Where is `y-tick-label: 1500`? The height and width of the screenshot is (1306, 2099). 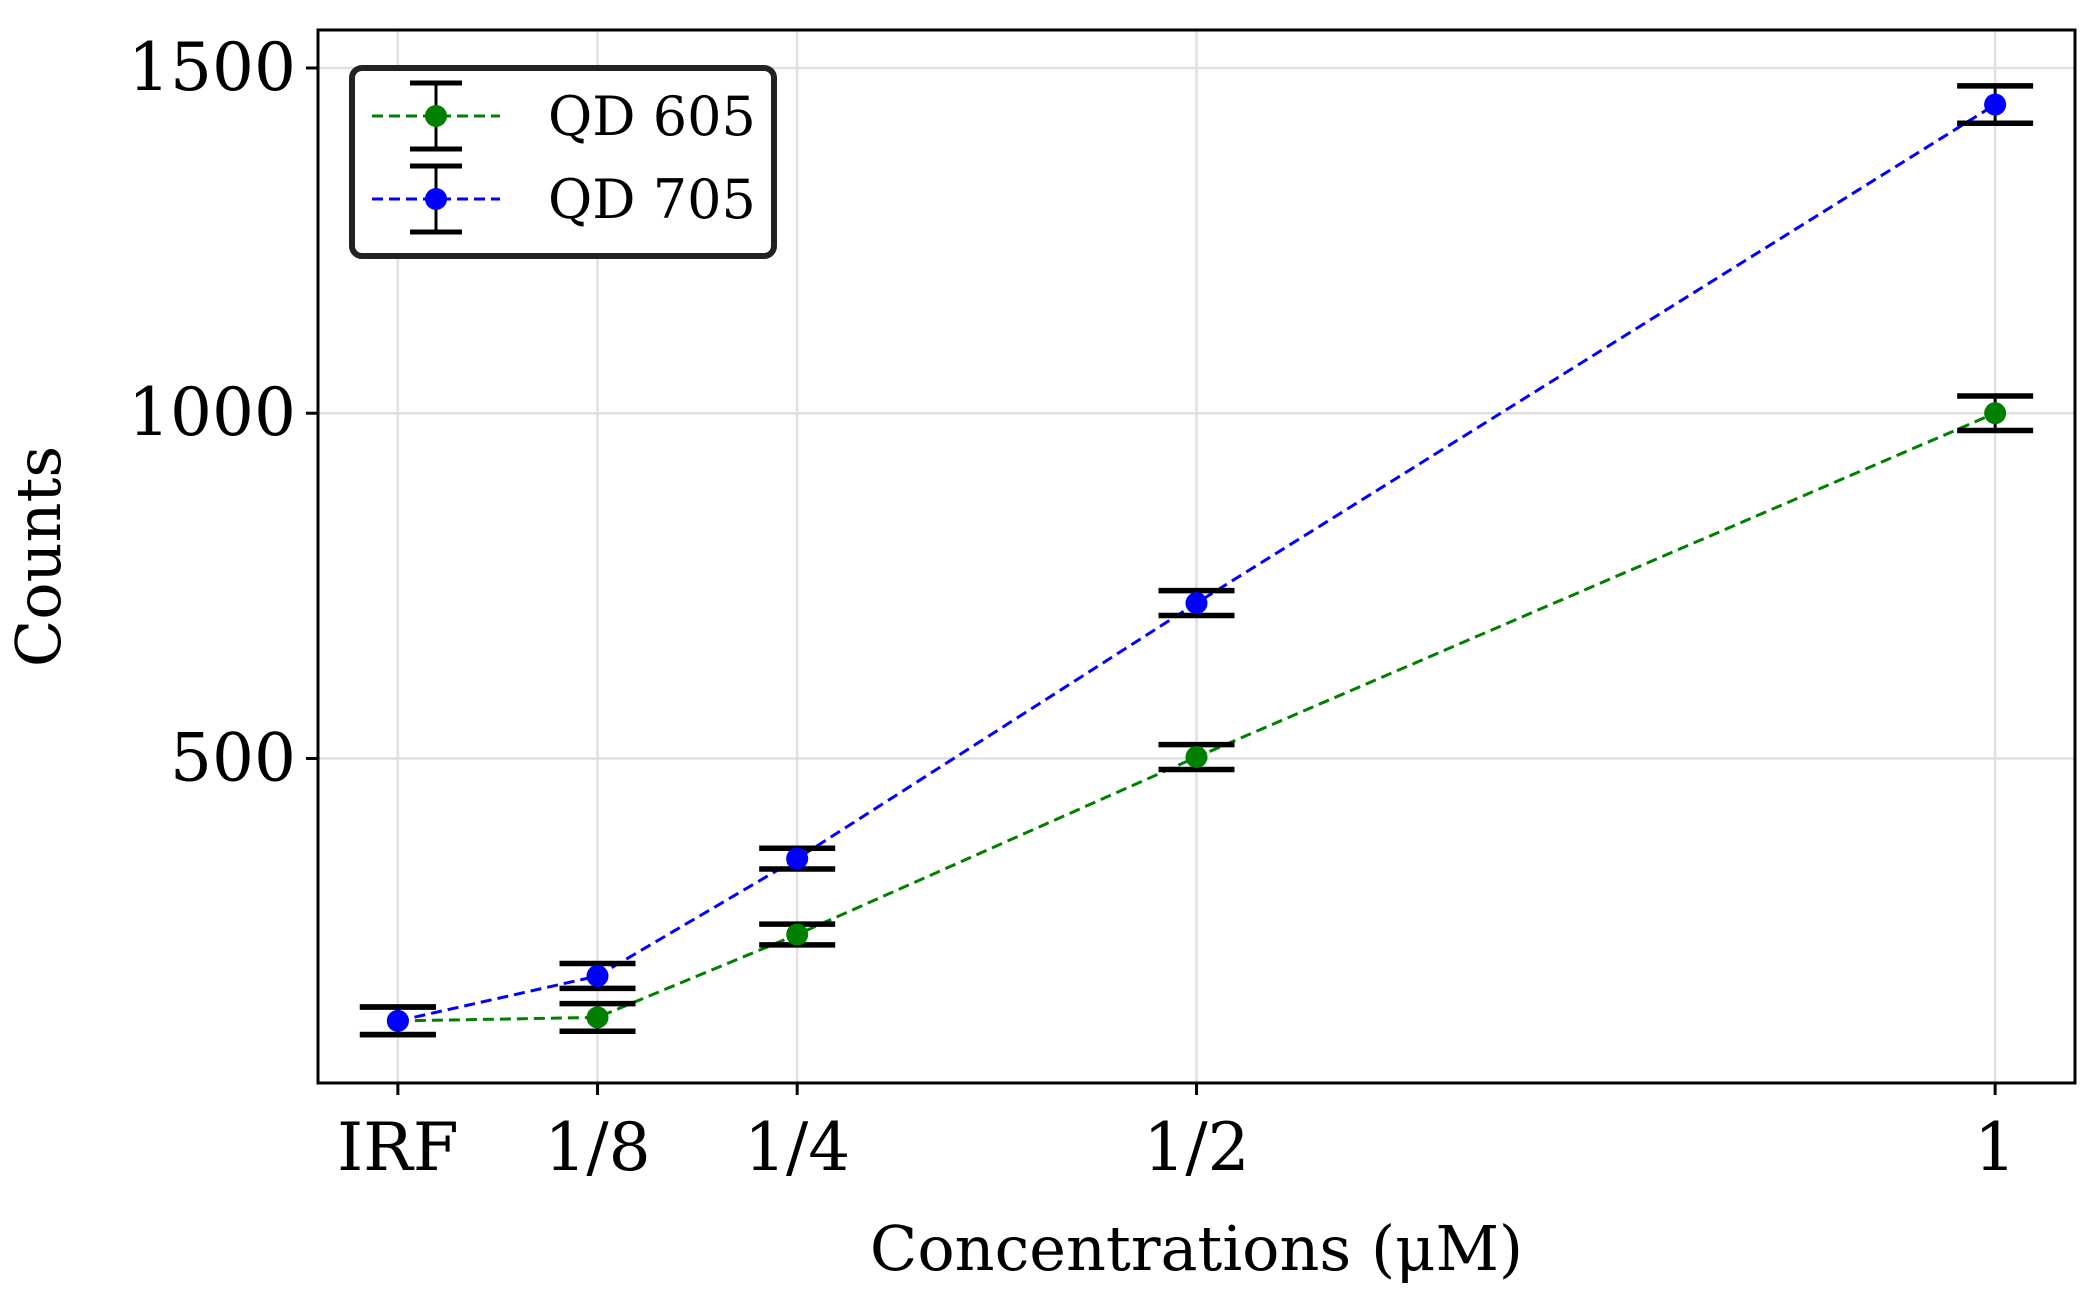 y-tick-label: 1500 is located at coordinates (212, 67).